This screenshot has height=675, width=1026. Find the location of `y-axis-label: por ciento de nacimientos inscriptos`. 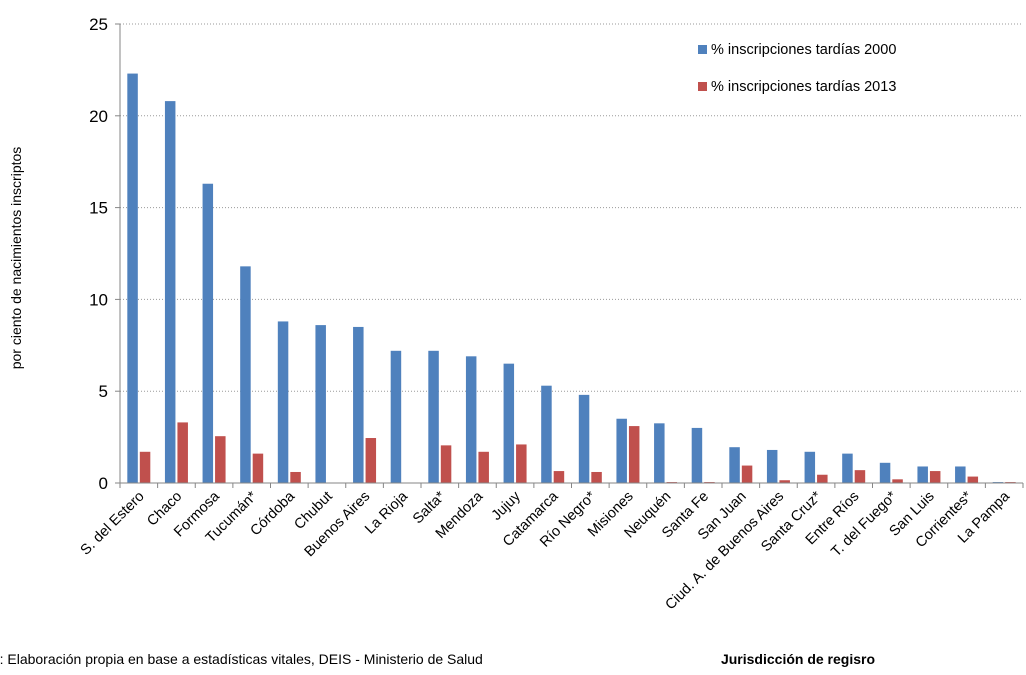

y-axis-label: por ciento de nacimientos inscriptos is located at coordinates (16, 258).